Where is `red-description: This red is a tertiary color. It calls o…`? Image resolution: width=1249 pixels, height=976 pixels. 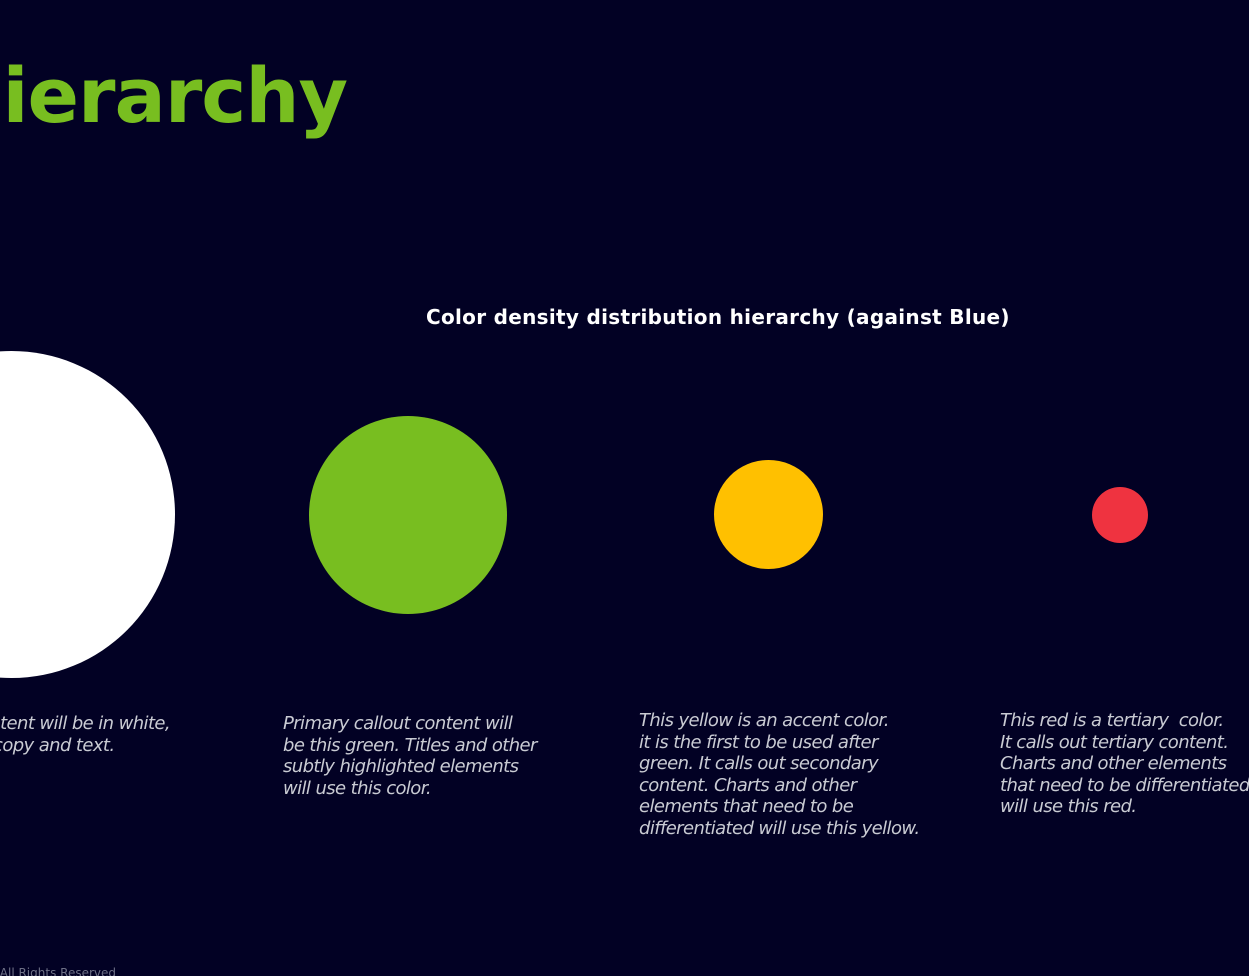 red-description: This red is a tertiary color. It calls o… is located at coordinates (1124, 764).